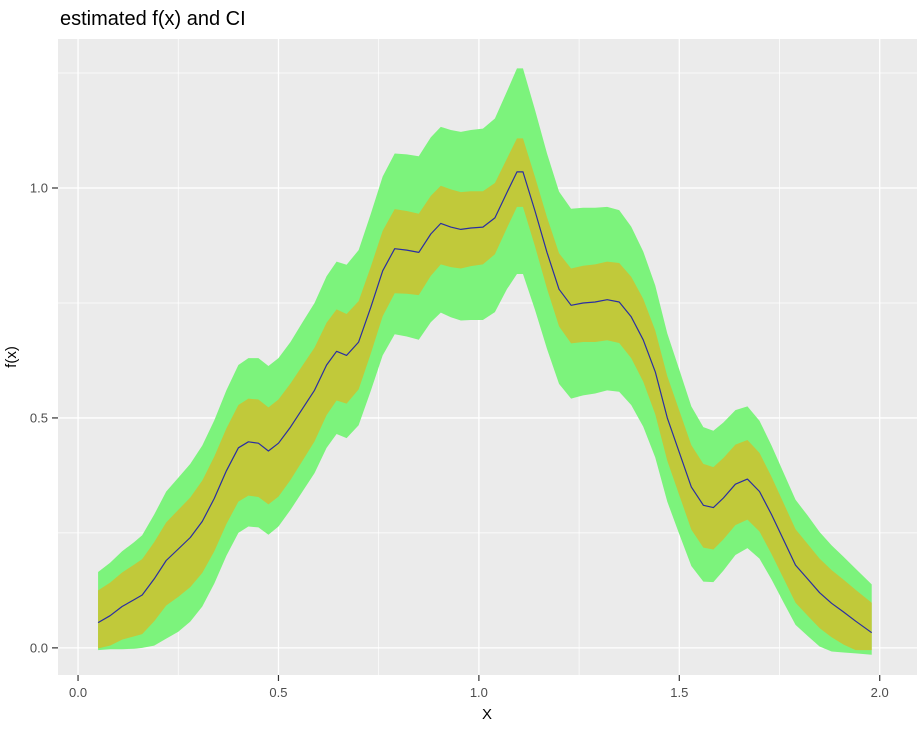 This screenshot has height=733, width=921. What do you see at coordinates (11, 357) in the screenshot?
I see `y-axis-title: f(x)` at bounding box center [11, 357].